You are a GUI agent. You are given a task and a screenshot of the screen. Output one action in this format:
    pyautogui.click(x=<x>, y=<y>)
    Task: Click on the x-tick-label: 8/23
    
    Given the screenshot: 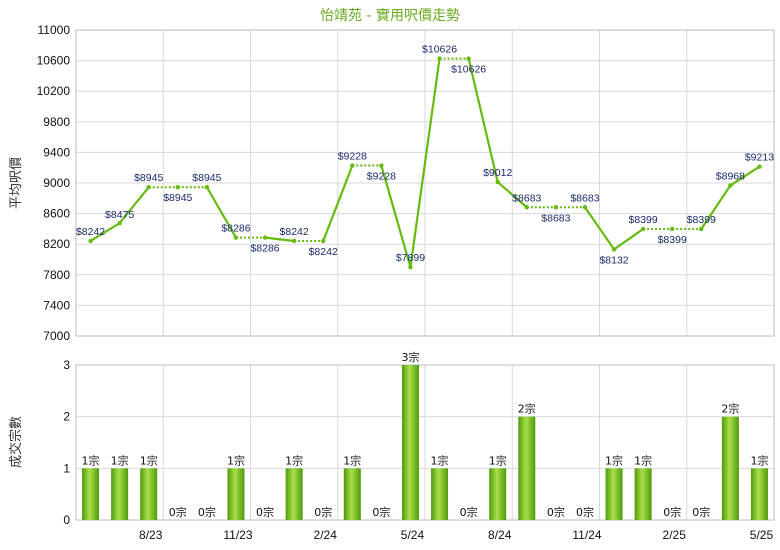 What is the action you would take?
    pyautogui.click(x=151, y=535)
    